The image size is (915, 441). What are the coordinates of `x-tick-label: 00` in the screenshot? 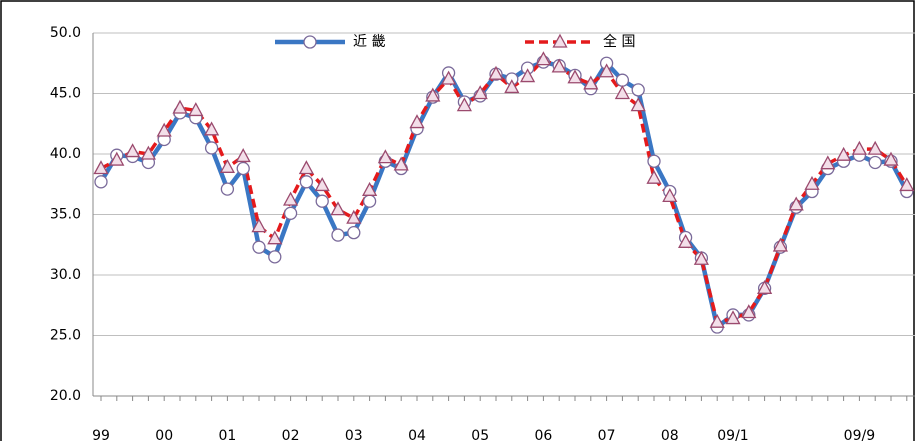 It's located at (164, 434).